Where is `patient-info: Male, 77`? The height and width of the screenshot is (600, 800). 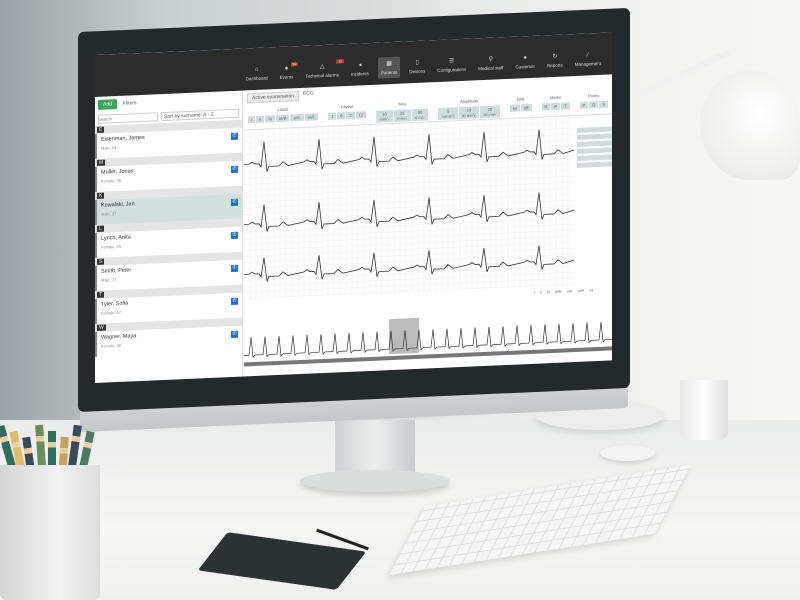
patient-info: Male, 77 is located at coordinates (109, 280).